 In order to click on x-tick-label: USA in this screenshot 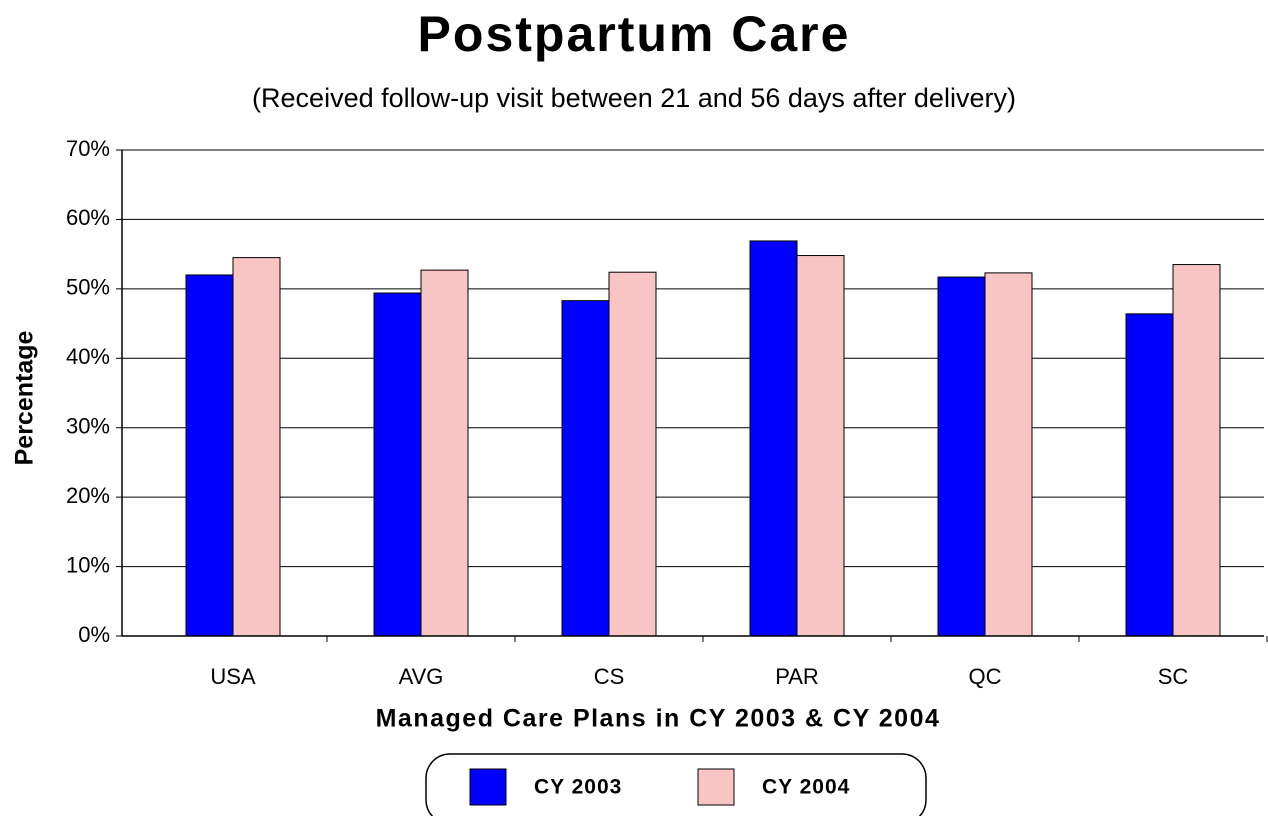, I will do `click(233, 676)`.